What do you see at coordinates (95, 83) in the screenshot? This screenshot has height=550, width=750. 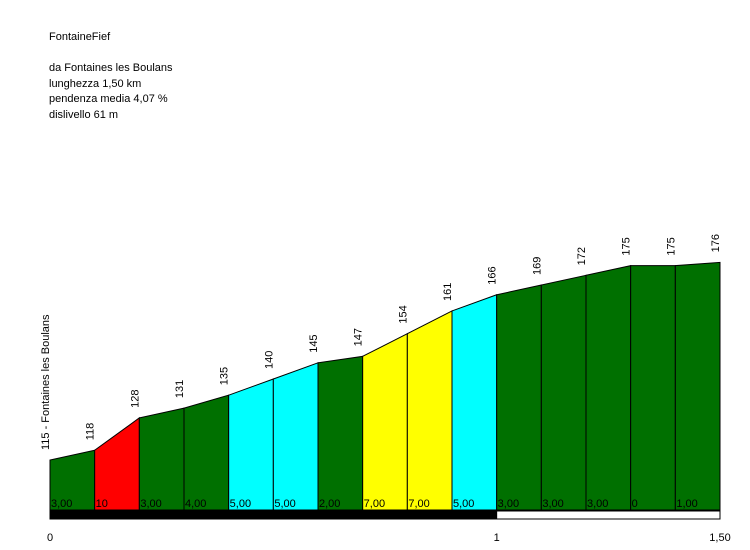 I see `climb-length: lunghezza 1,50 km` at bounding box center [95, 83].